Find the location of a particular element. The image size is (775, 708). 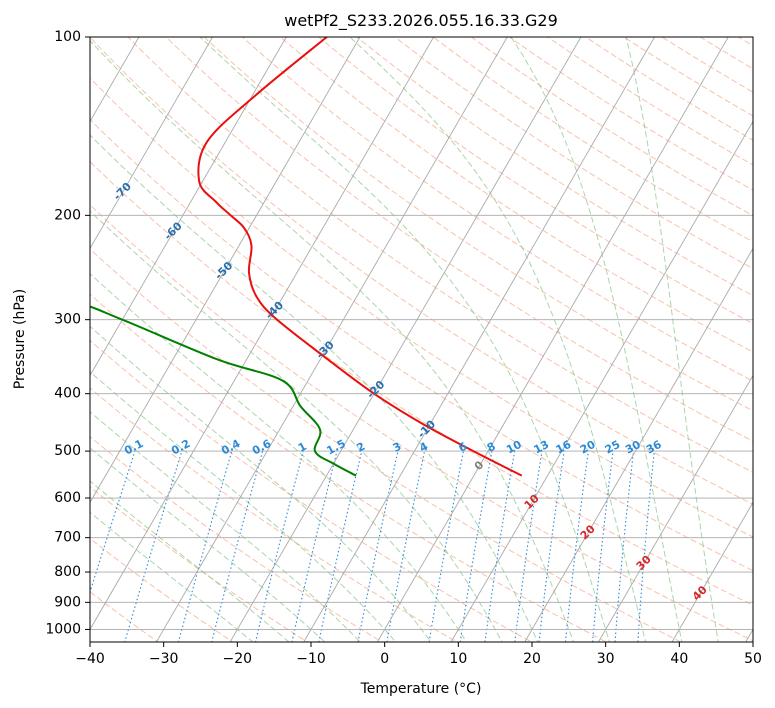

mixing-ratio-label: 30 is located at coordinates (633, 447).